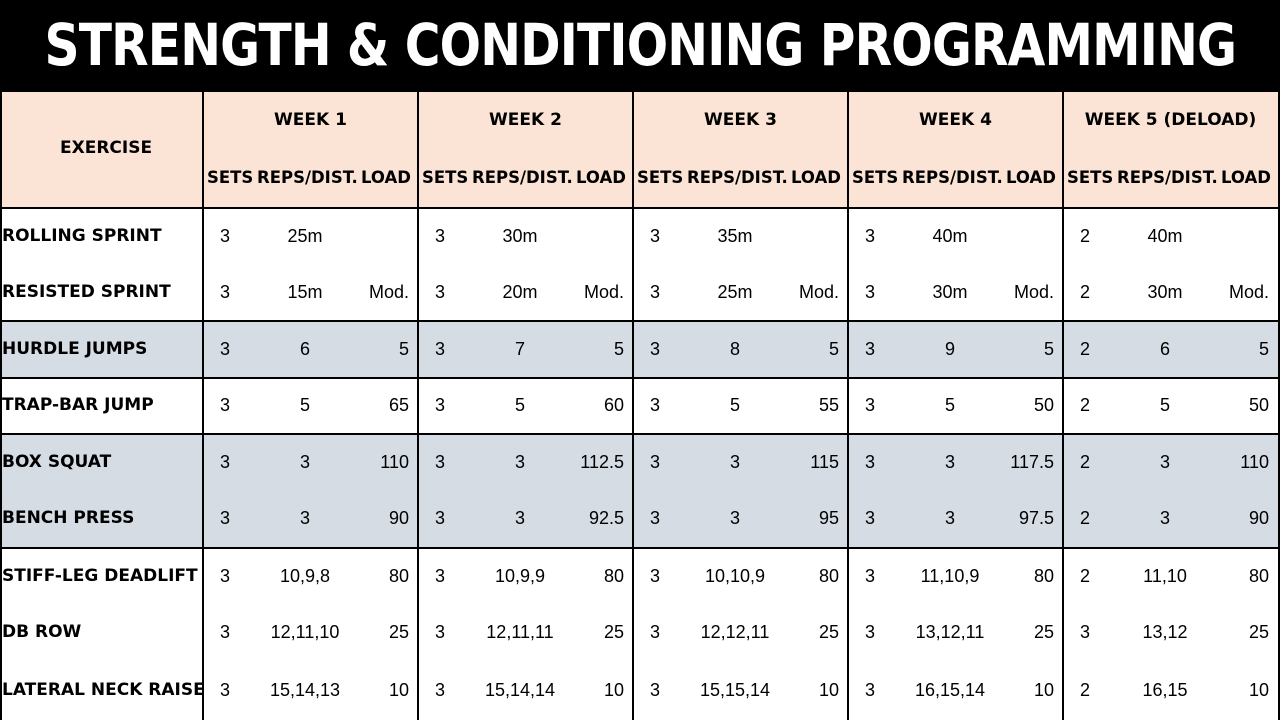 The image size is (1280, 720). Describe the element at coordinates (305, 236) in the screenshot. I see `reps-value: 25m` at that location.